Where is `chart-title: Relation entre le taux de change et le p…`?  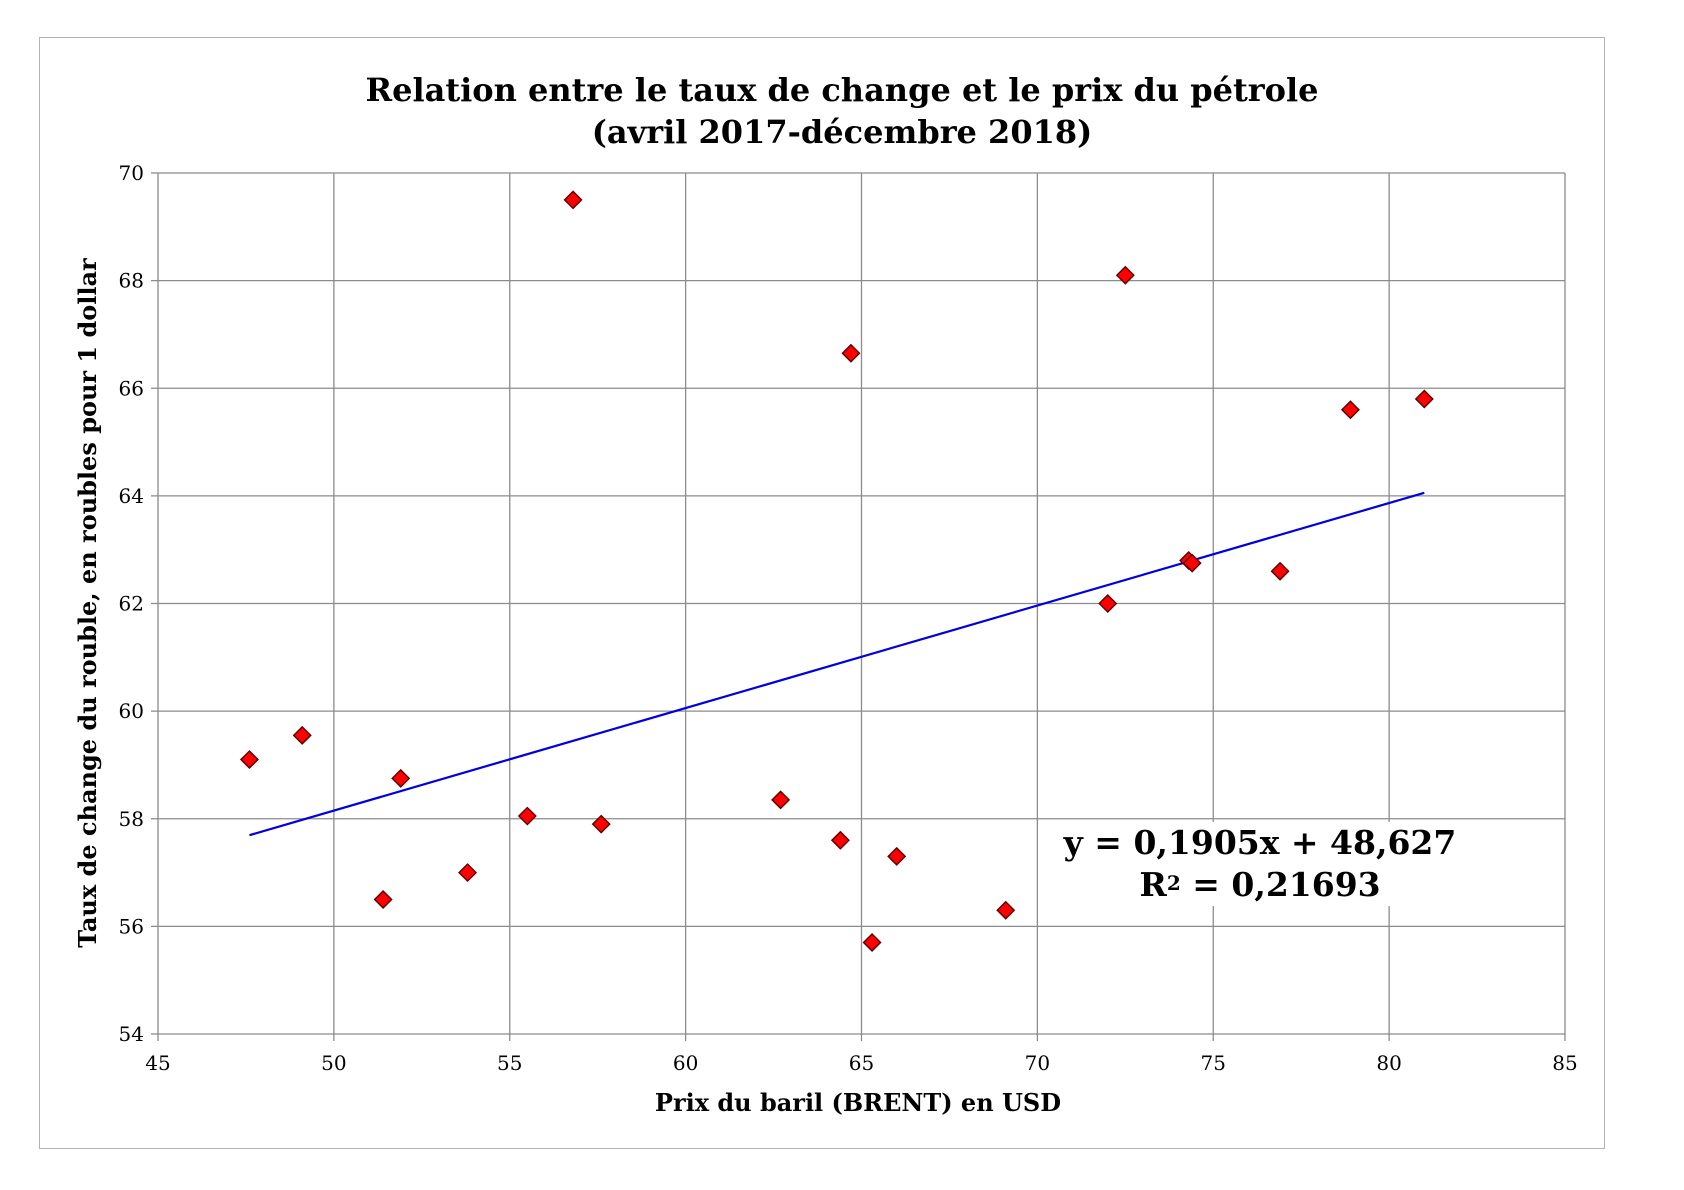
chart-title: Relation entre le taux de change et le p… is located at coordinates (842, 90).